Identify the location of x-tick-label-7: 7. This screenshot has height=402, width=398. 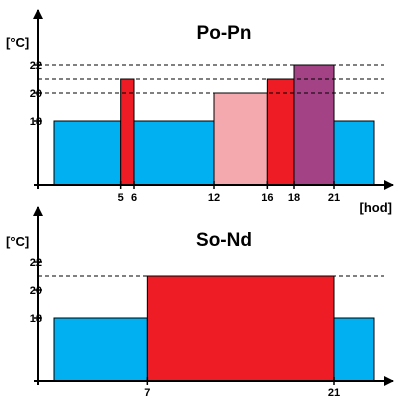
(147, 393).